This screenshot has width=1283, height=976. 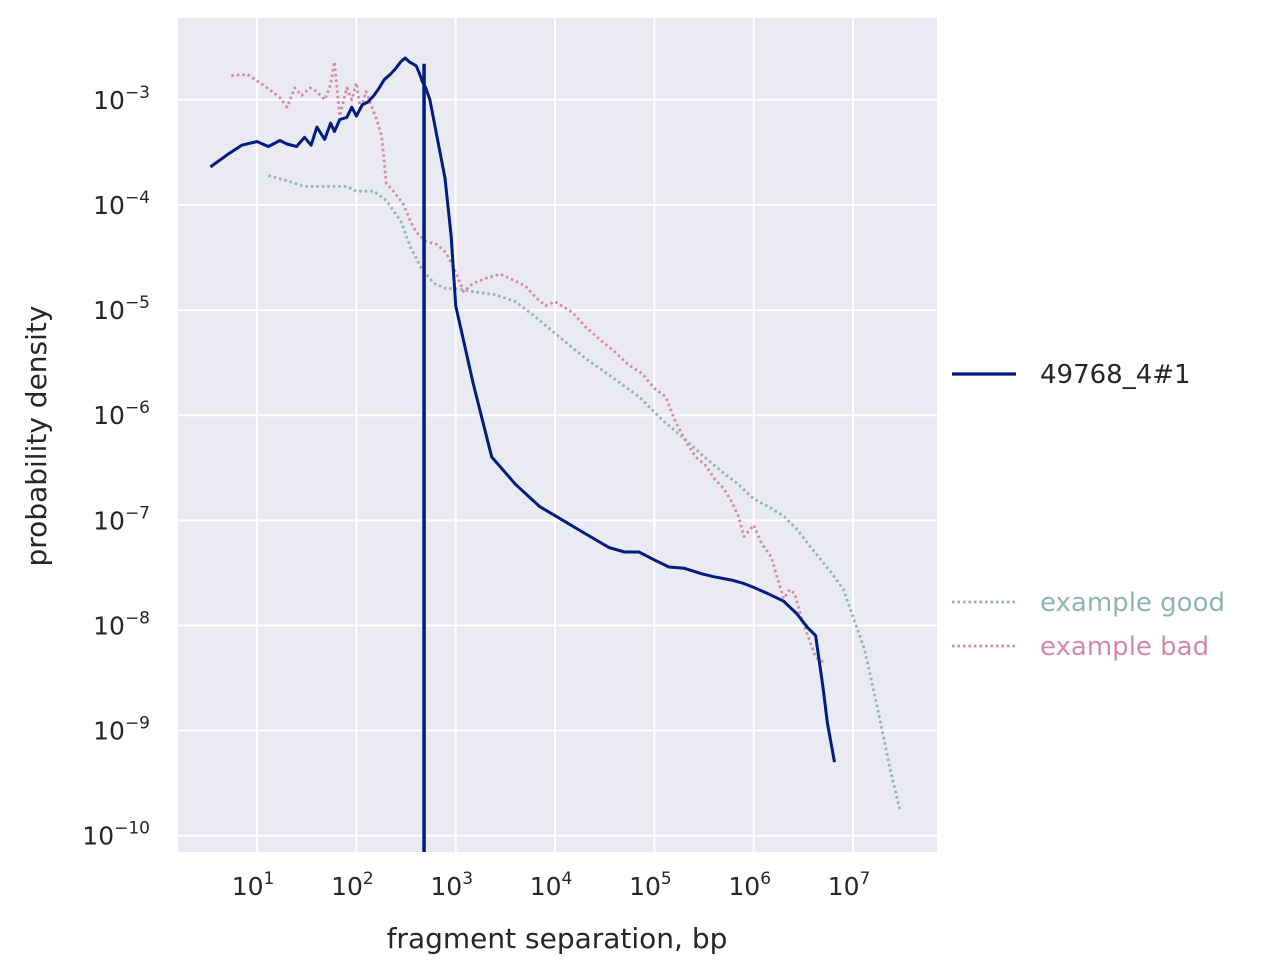 What do you see at coordinates (36, 436) in the screenshot?
I see `y-axis-label: probability density` at bounding box center [36, 436].